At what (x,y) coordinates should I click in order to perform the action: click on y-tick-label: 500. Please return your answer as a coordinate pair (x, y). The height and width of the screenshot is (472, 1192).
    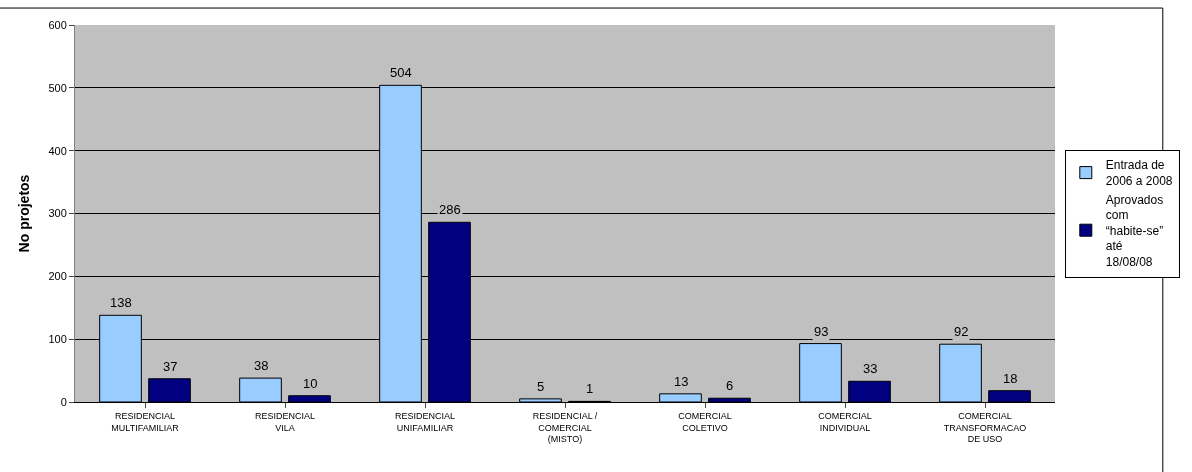
    Looking at the image, I should click on (57, 87).